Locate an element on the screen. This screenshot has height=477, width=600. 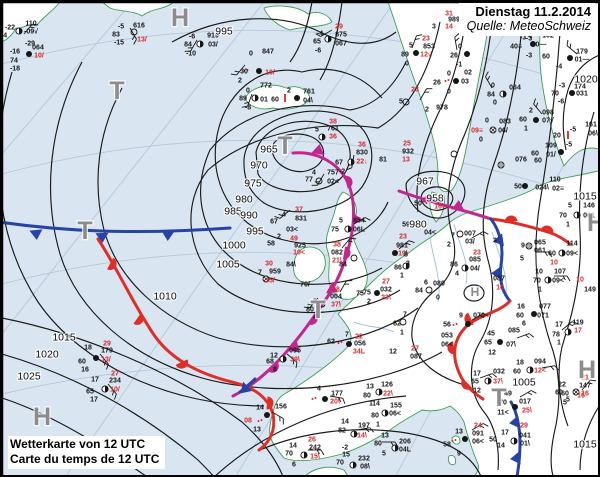
station-label: -6 is located at coordinates (318, 50).